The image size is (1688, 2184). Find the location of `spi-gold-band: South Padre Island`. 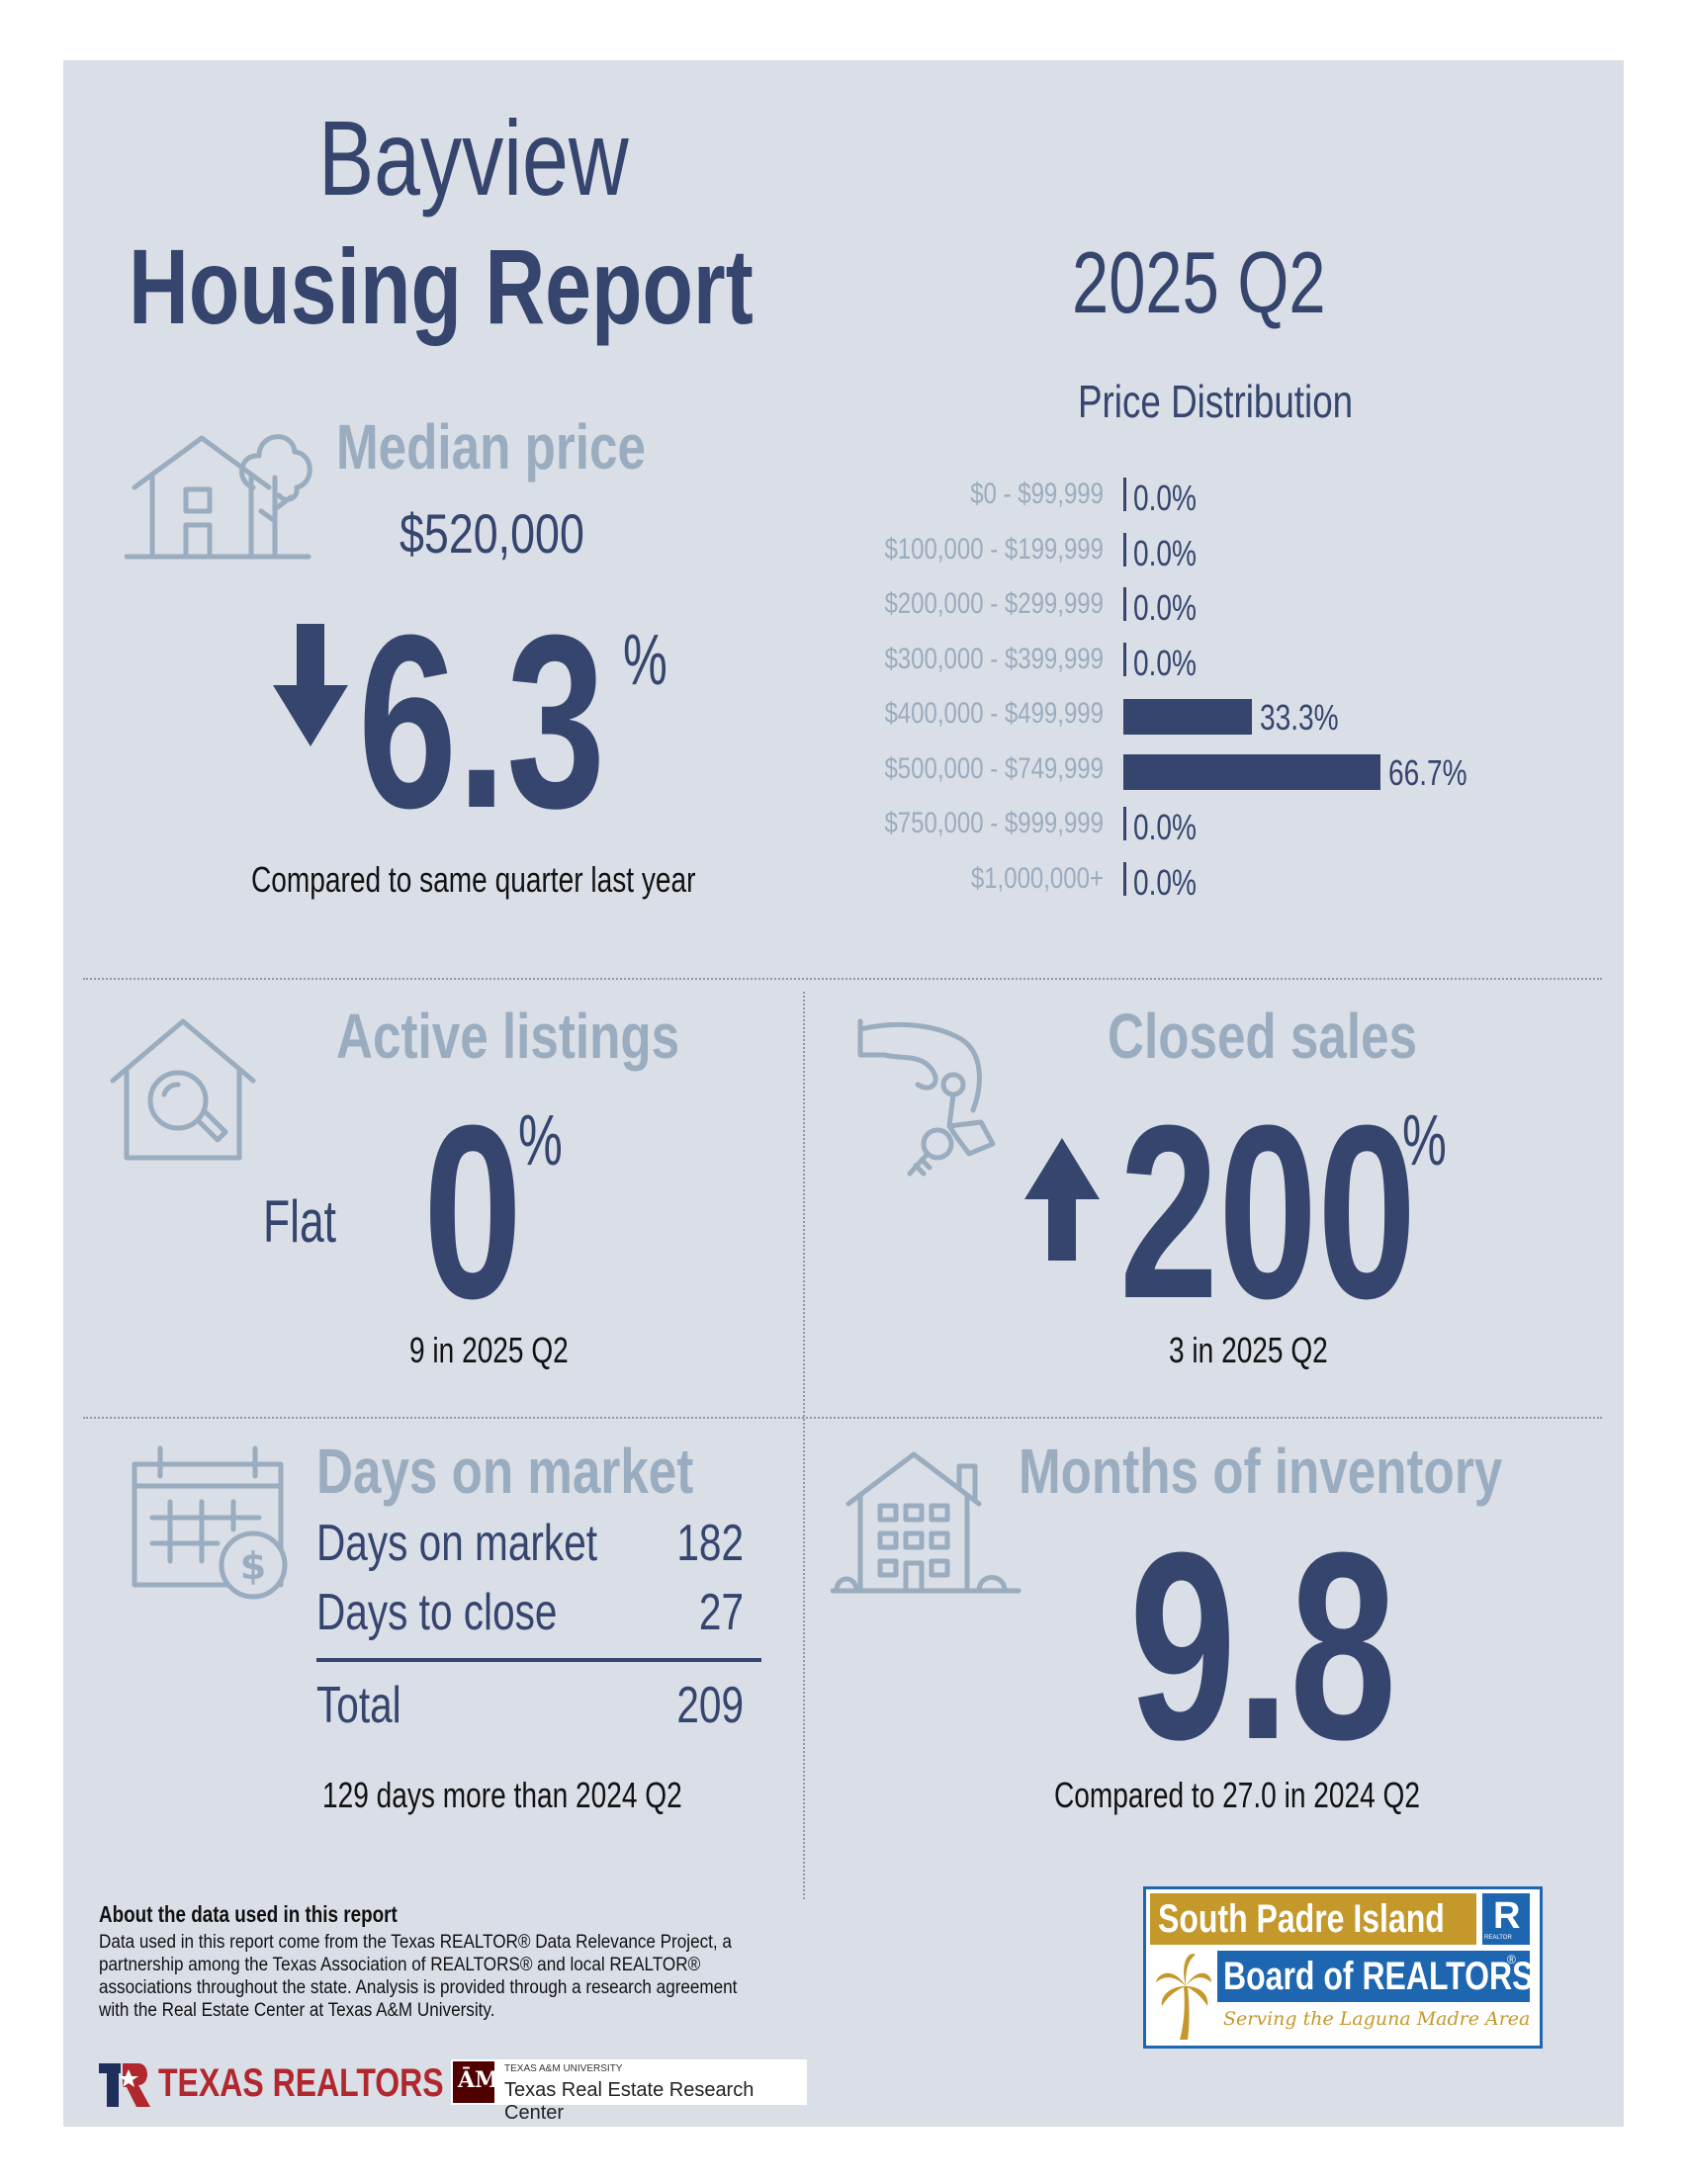

spi-gold-band: South Padre Island is located at coordinates (1313, 1919).